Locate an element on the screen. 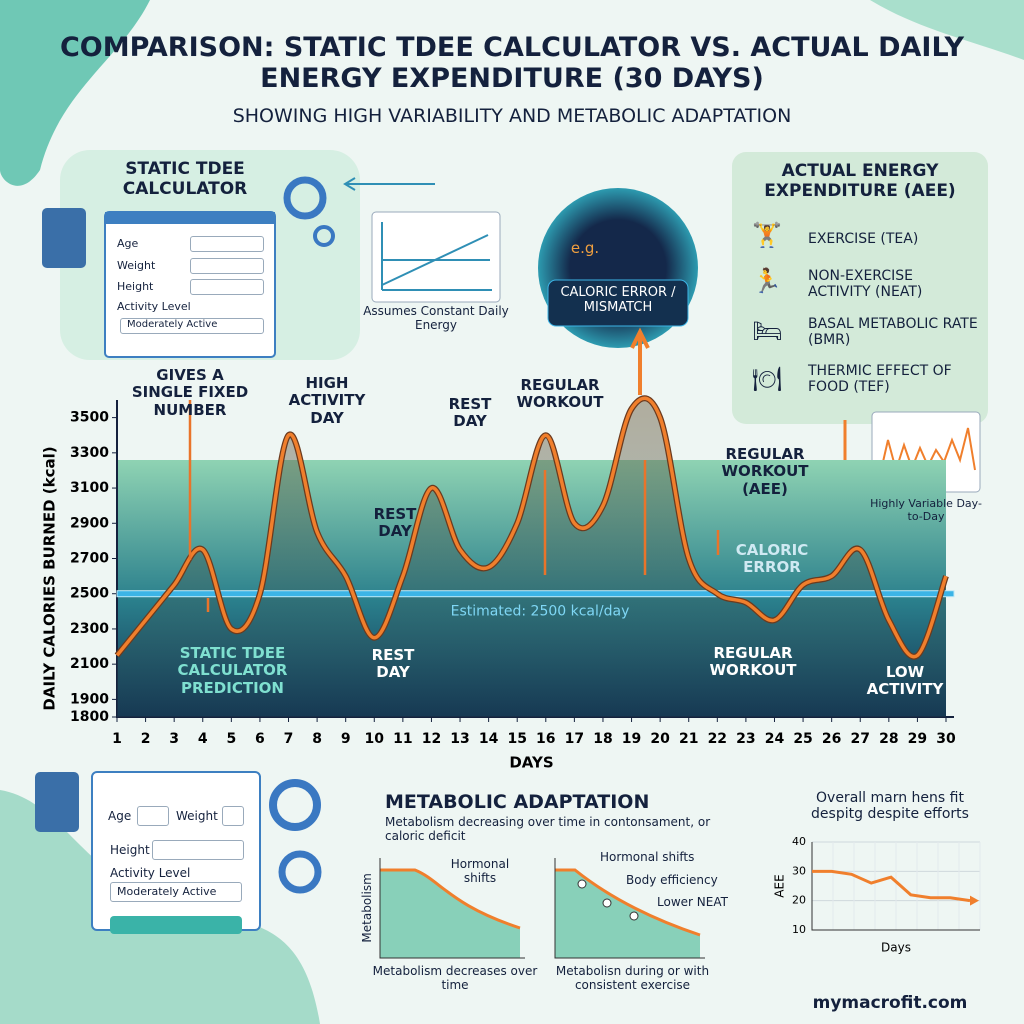 The image size is (1024, 1024). annotation: CALORIC ERROR is located at coordinates (772, 559).